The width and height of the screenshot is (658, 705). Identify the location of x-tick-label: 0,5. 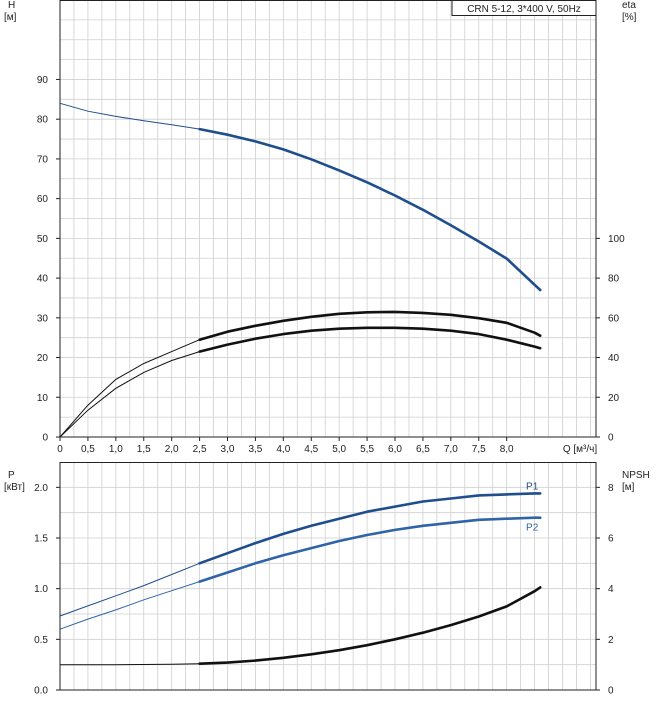
(88, 449).